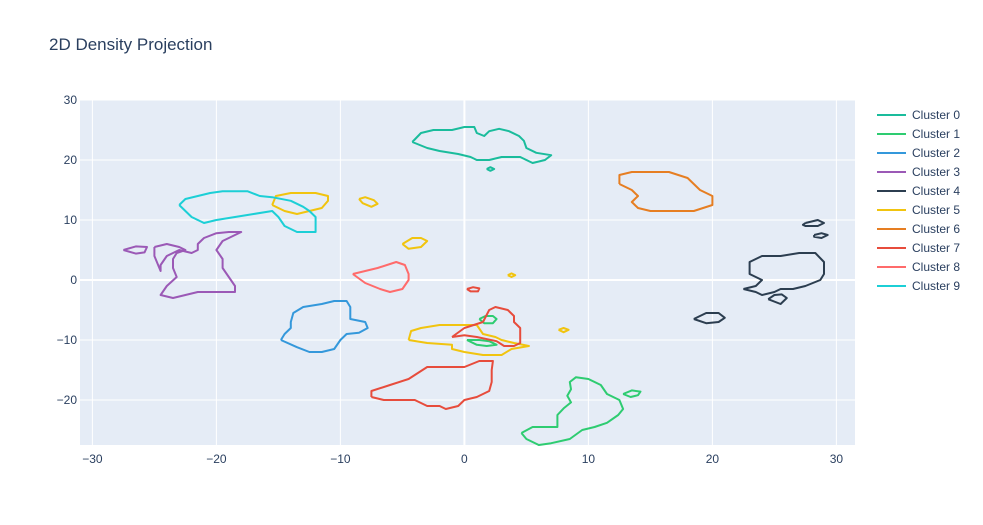  What do you see at coordinates (936, 248) in the screenshot?
I see `legend-label: Cluster 7` at bounding box center [936, 248].